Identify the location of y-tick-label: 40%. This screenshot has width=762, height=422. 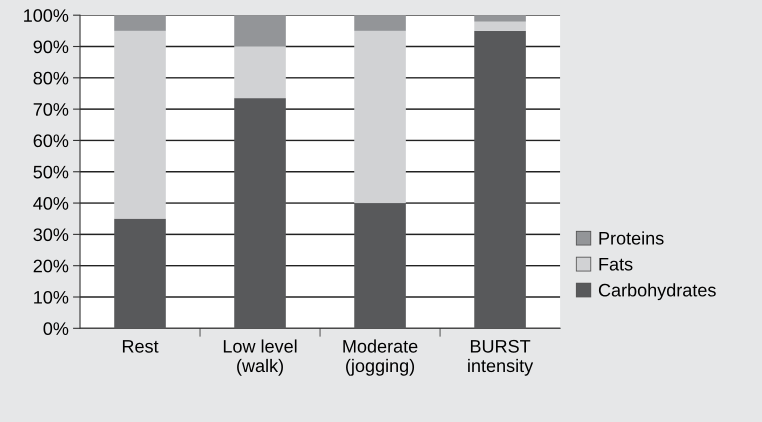
(50, 203).